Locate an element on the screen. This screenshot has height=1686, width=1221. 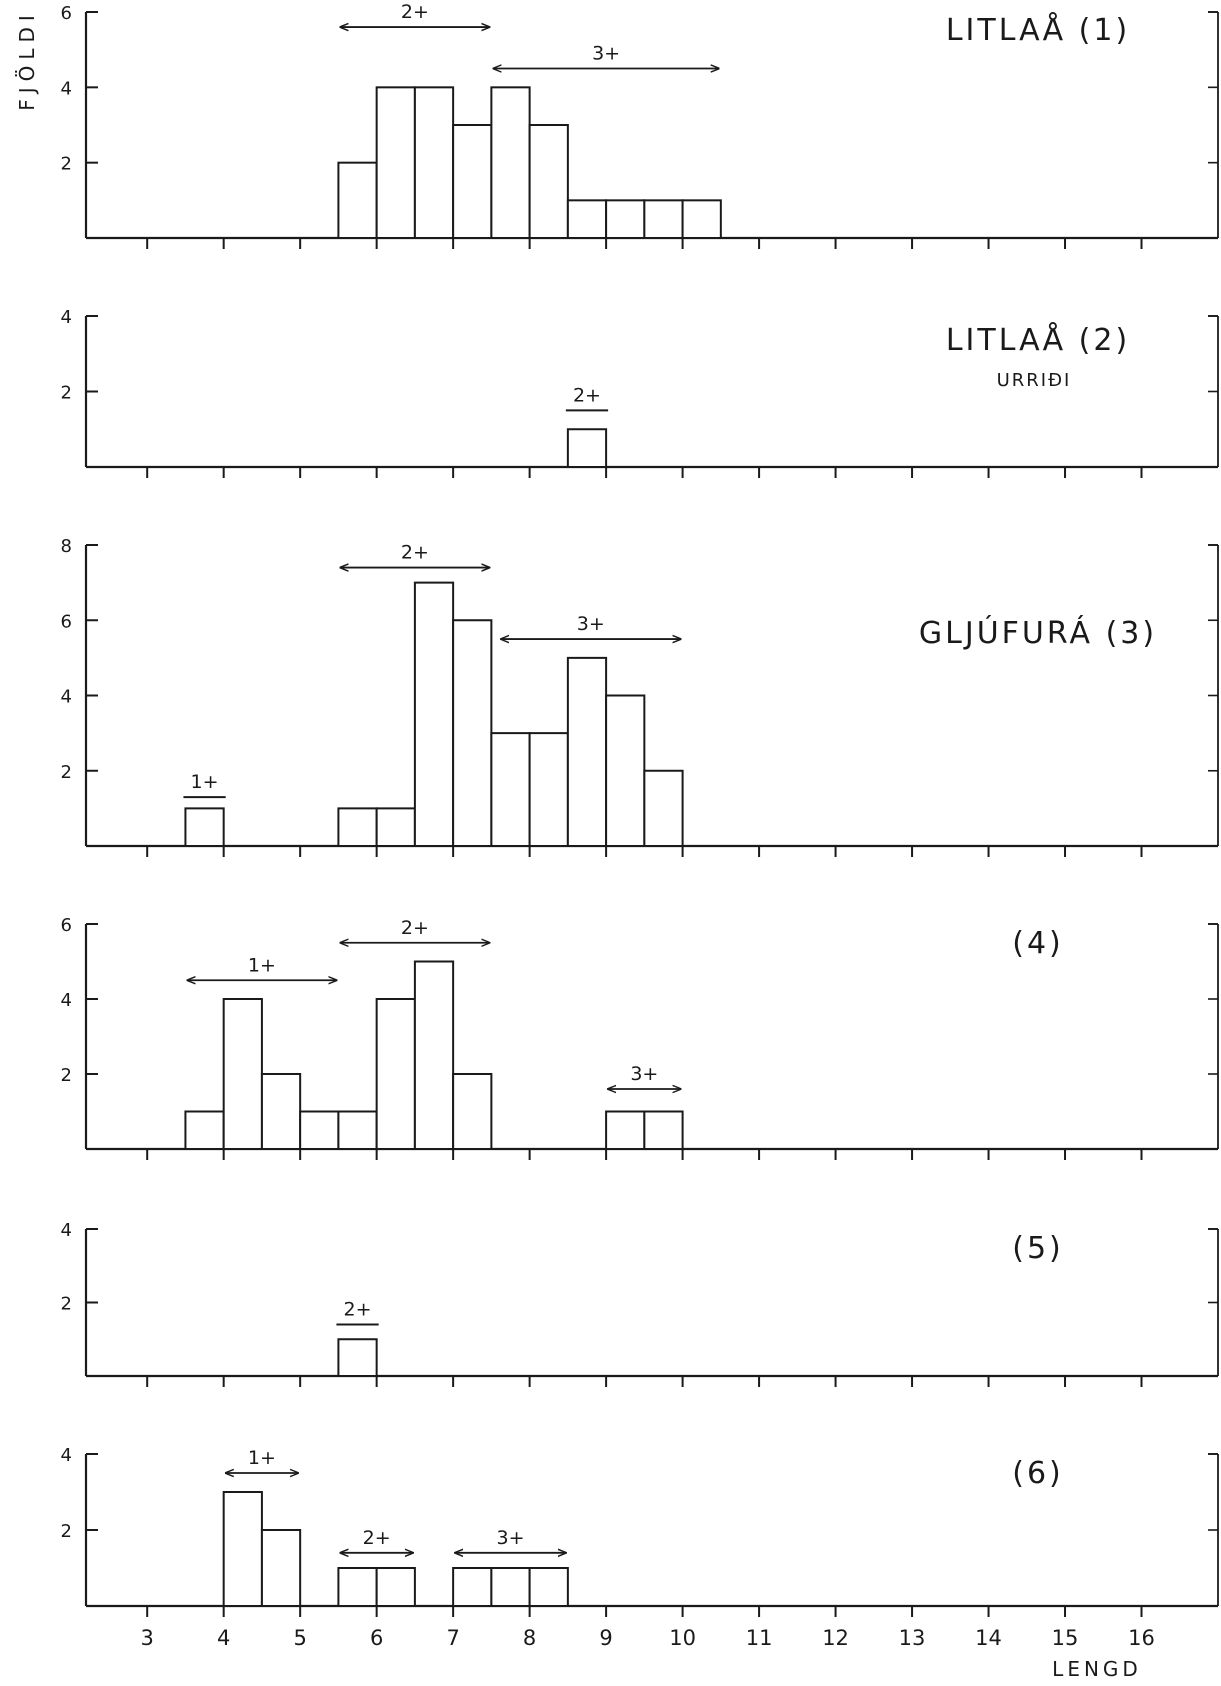
panel-1: 2 4 6 2+ 3+ LITLAÅ (1) is located at coordinates (640, 125).